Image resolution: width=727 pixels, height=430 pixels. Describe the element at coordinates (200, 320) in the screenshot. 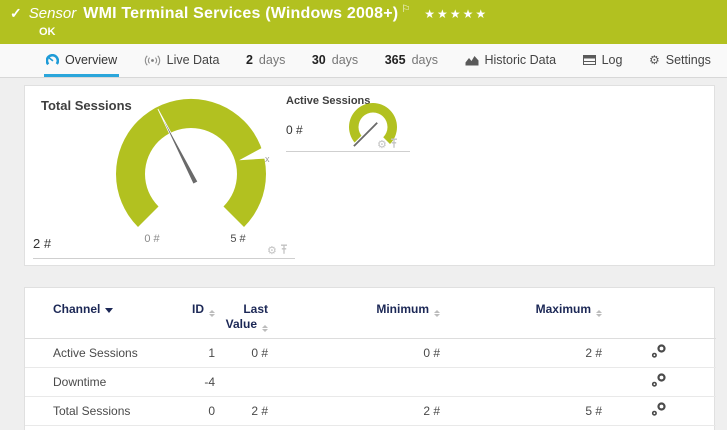

I see `column-header-id: ID` at that location.